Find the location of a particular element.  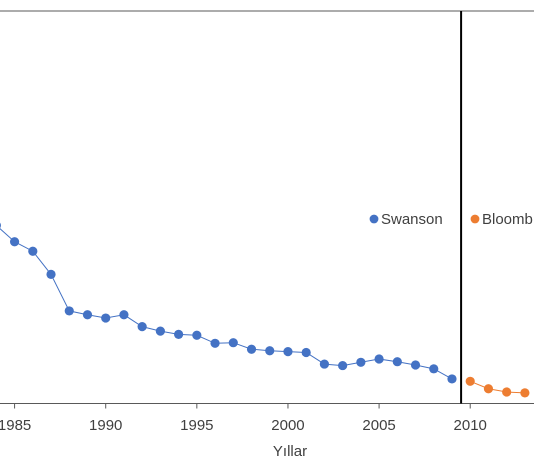

x-tick-label: 2000 is located at coordinates (287, 425).